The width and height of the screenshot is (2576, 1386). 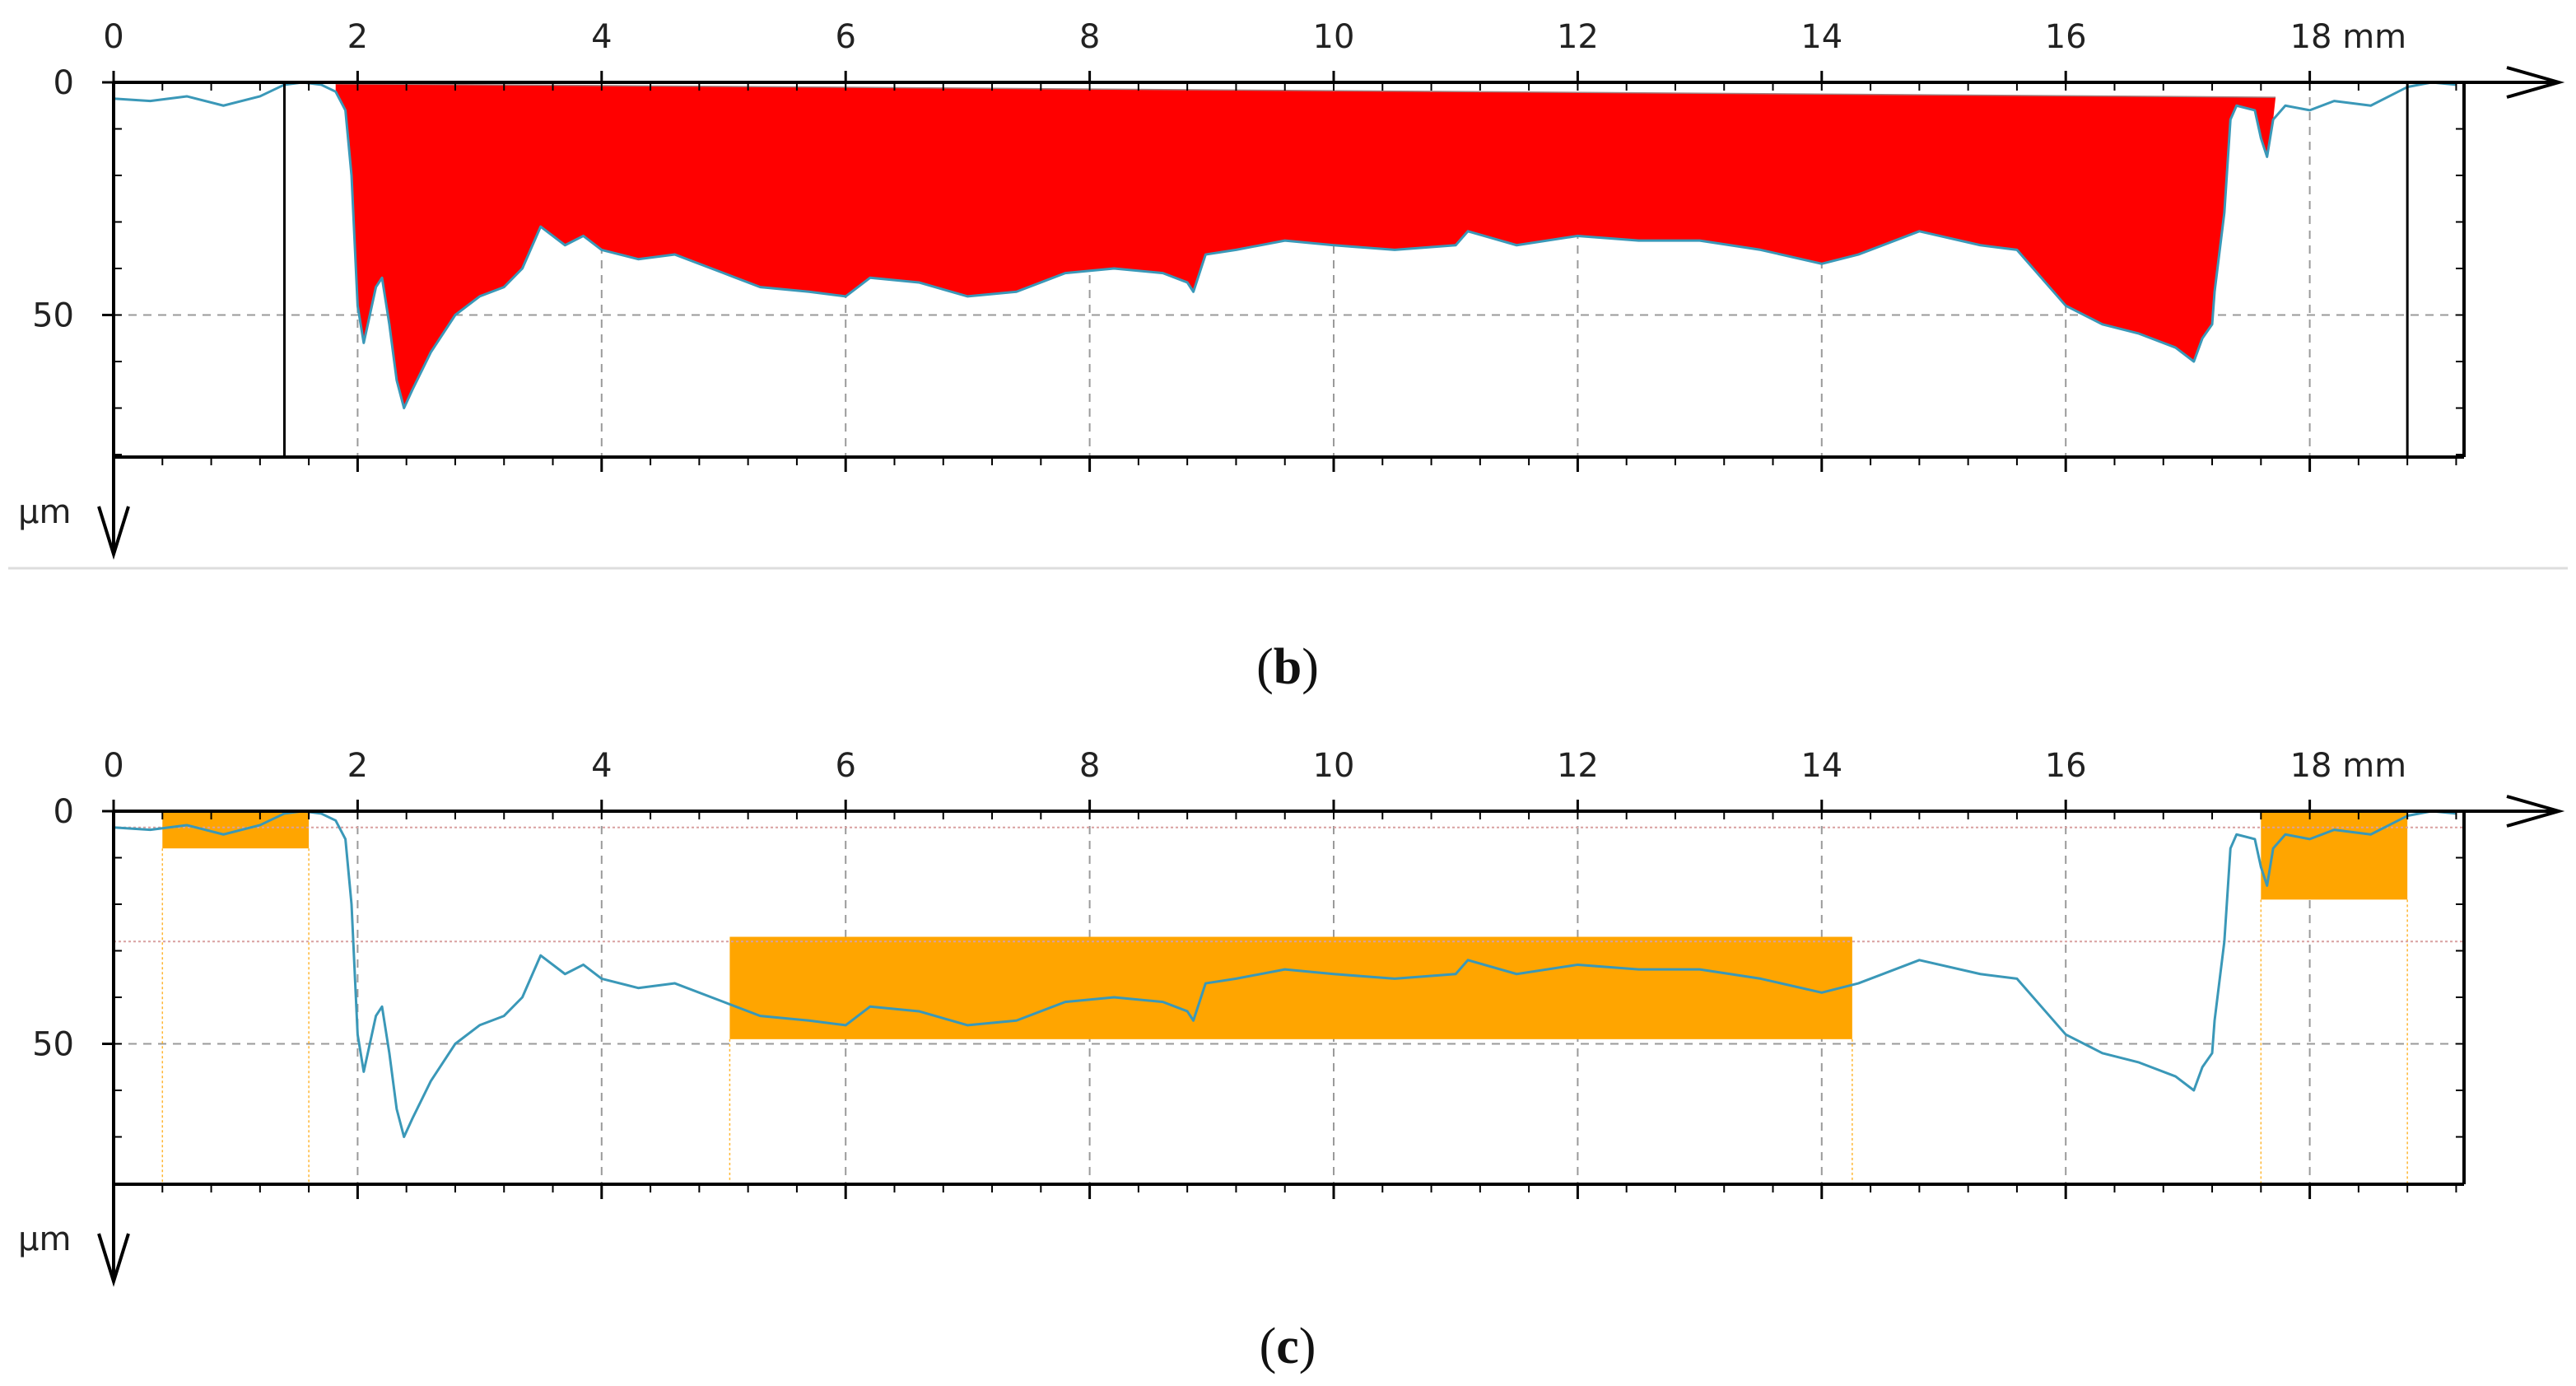 I want to click on caption-b-letter: b, so click(x=1288, y=667).